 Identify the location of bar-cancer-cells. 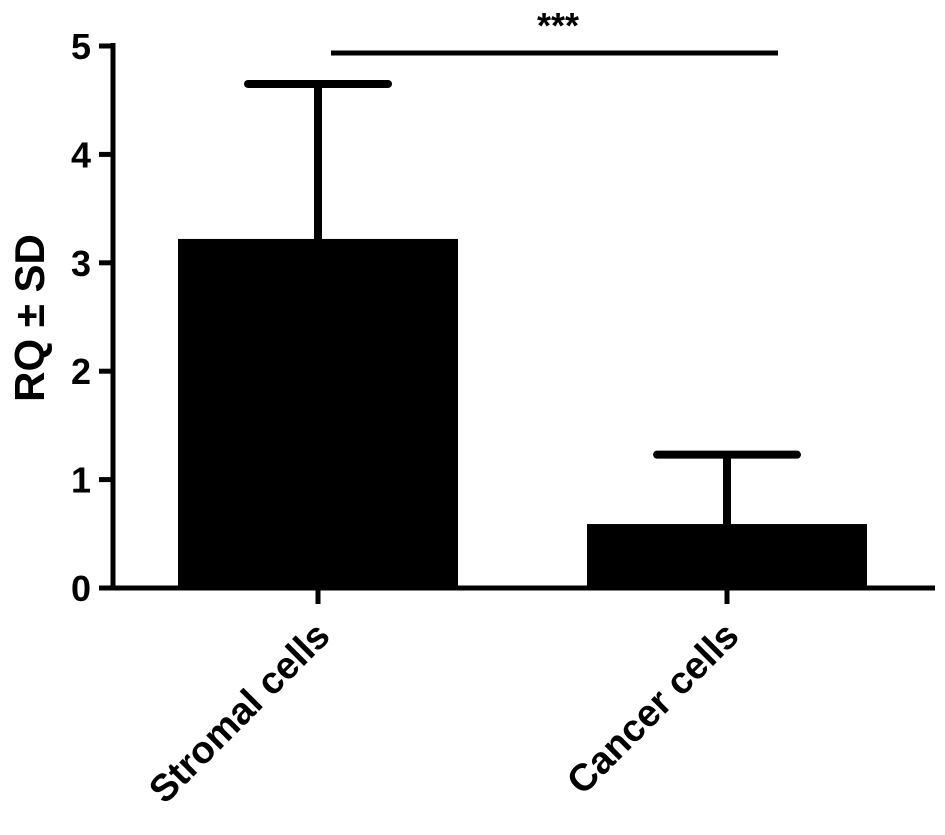
(727, 556).